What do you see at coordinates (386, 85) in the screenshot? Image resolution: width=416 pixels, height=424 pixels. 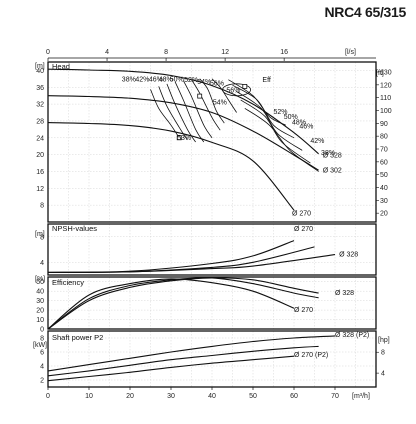 I see `ft-tick-label-10: 120` at bounding box center [386, 85].